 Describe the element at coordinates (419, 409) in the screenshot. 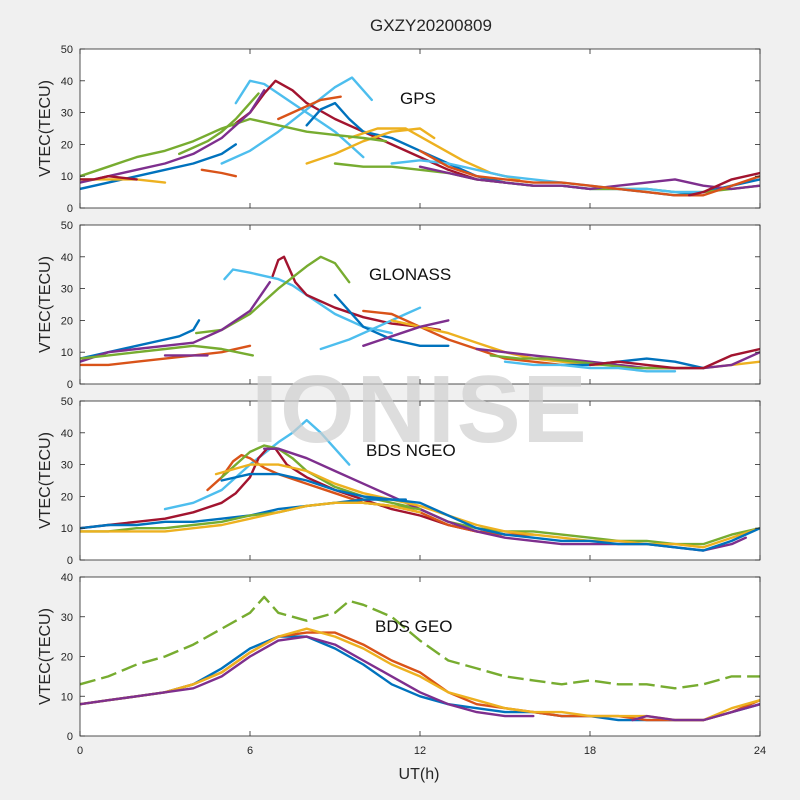

I see `watermark: IONISE` at that location.